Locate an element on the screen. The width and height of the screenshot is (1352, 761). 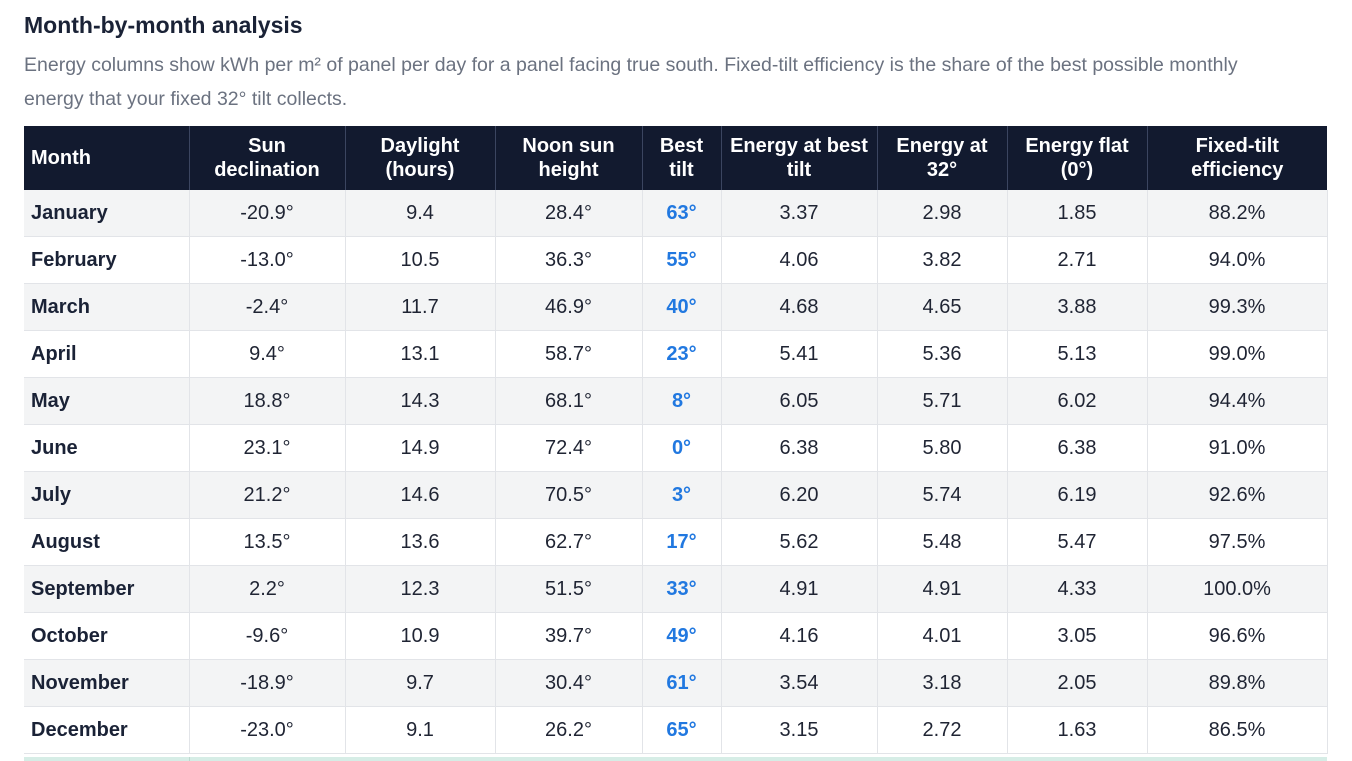
header-sun-declination: Sun declination is located at coordinates (267, 158).